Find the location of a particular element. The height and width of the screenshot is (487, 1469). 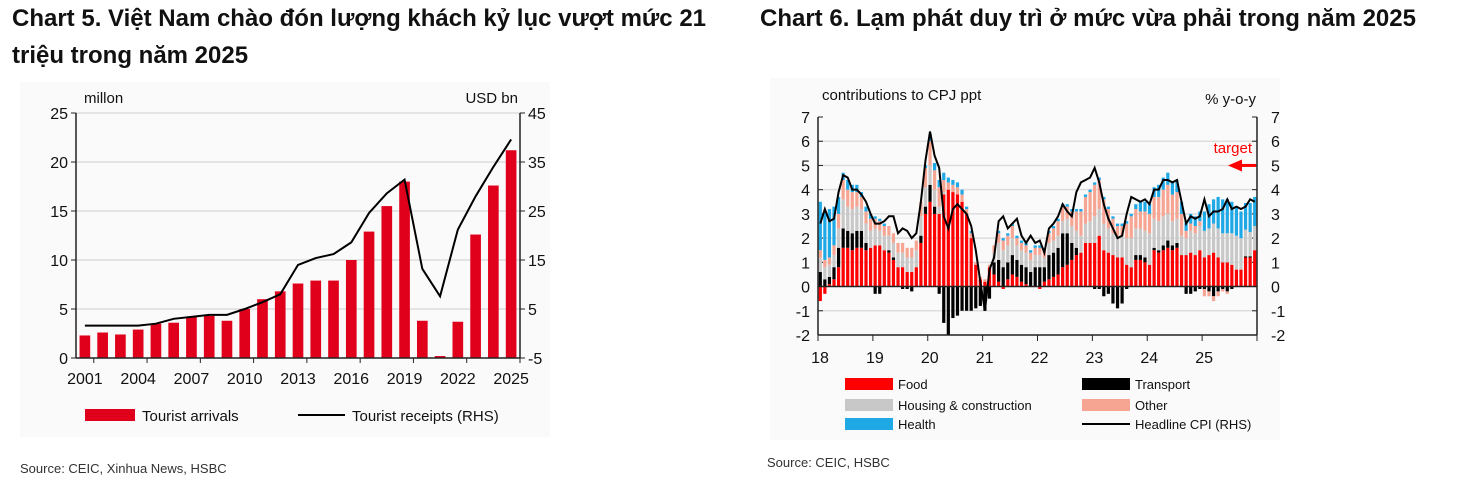

x-tick-label: 2016 is located at coordinates (351, 379).